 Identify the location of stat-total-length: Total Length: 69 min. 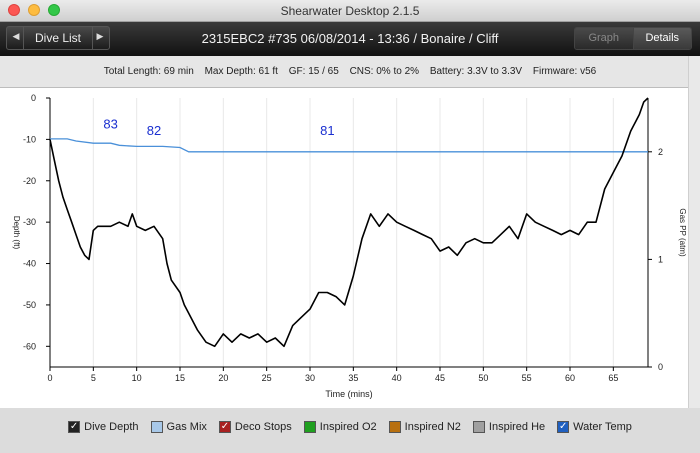
(148, 71).